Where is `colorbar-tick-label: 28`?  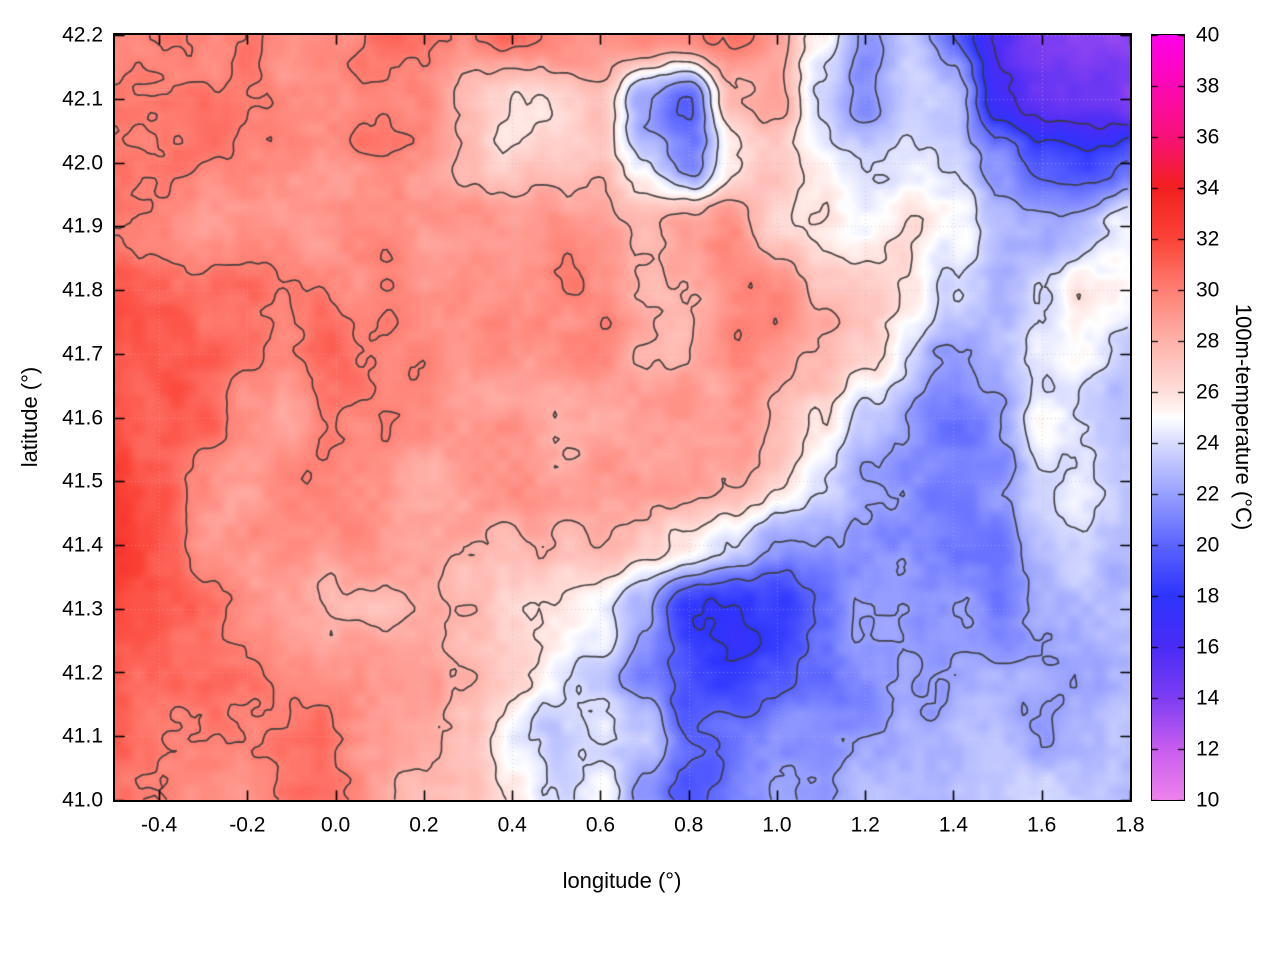 colorbar-tick-label: 28 is located at coordinates (1208, 341).